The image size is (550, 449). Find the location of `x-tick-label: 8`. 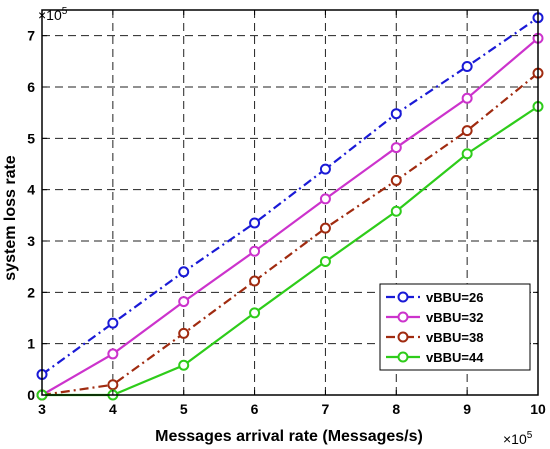

x-tick-label: 8 is located at coordinates (396, 409).